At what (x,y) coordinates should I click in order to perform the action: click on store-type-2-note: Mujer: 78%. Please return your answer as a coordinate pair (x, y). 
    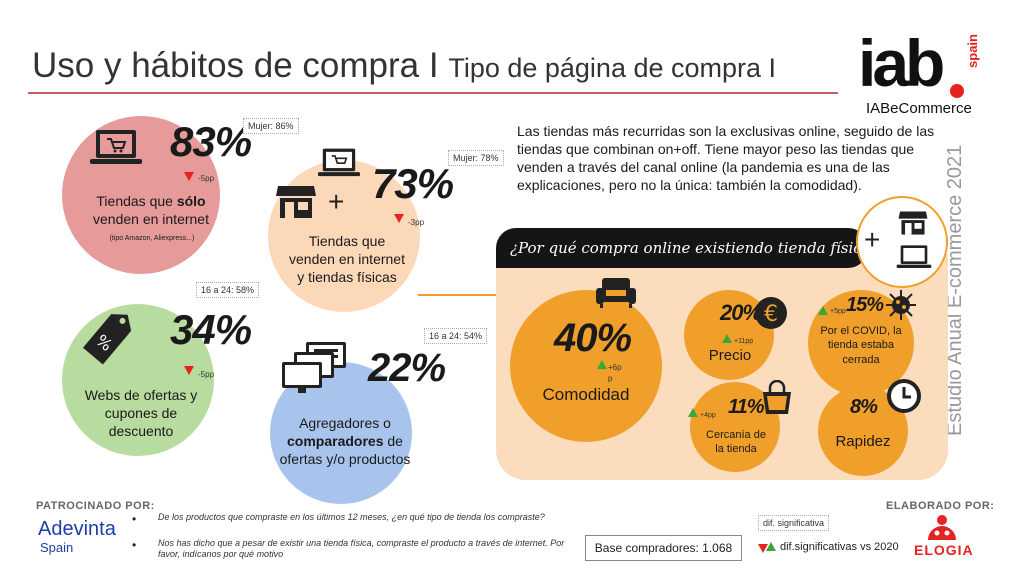
    Looking at the image, I should click on (476, 158).